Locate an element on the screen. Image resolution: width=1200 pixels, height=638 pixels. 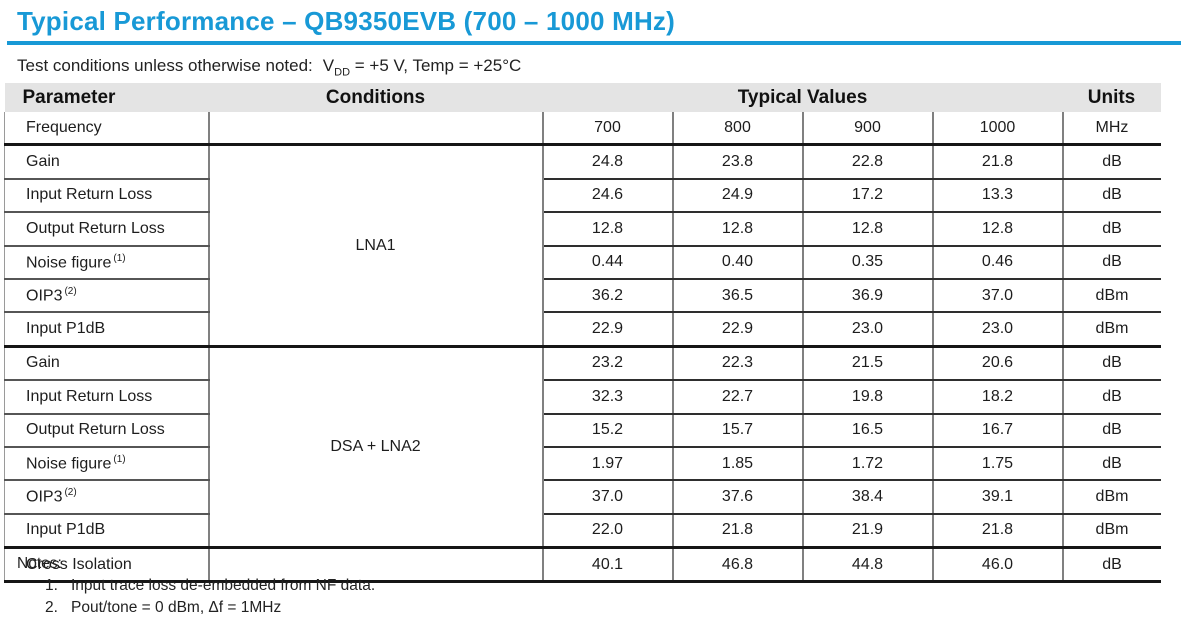
condition-cell is located at coordinates (376, 565).